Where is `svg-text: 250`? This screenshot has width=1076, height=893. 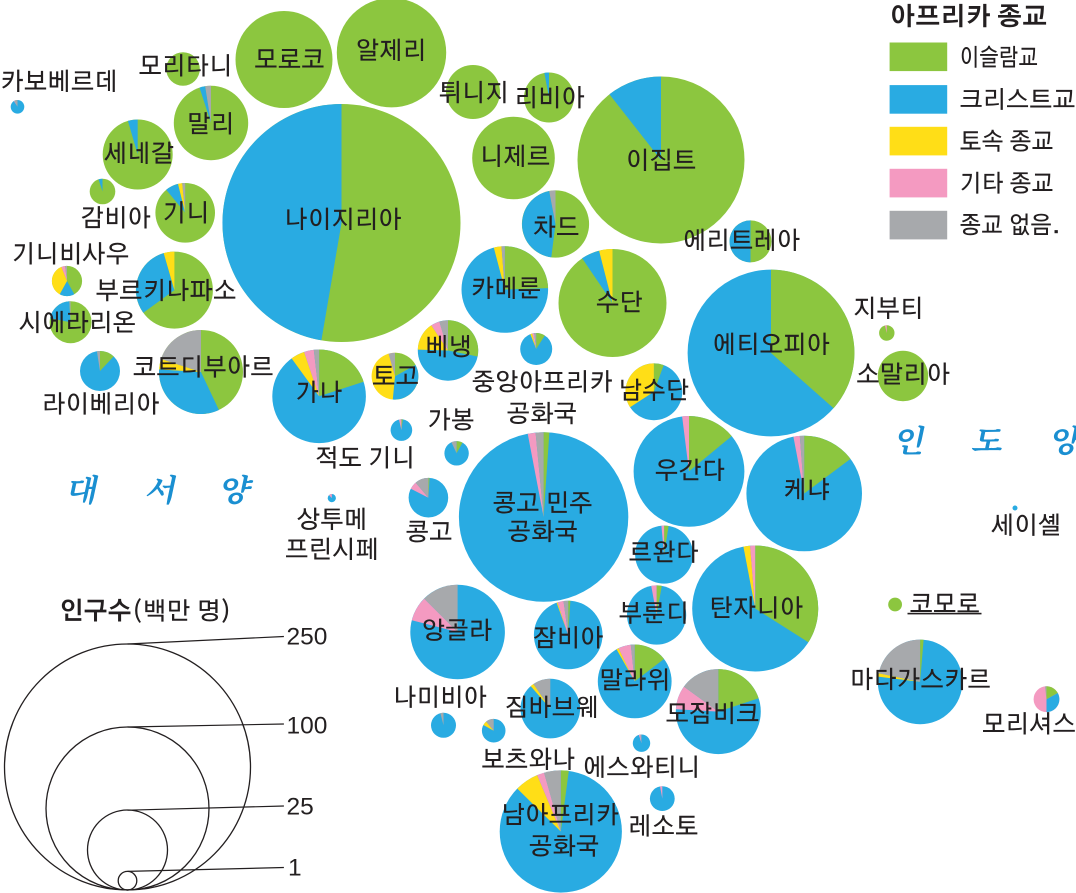
svg-text: 250 is located at coordinates (307, 637).